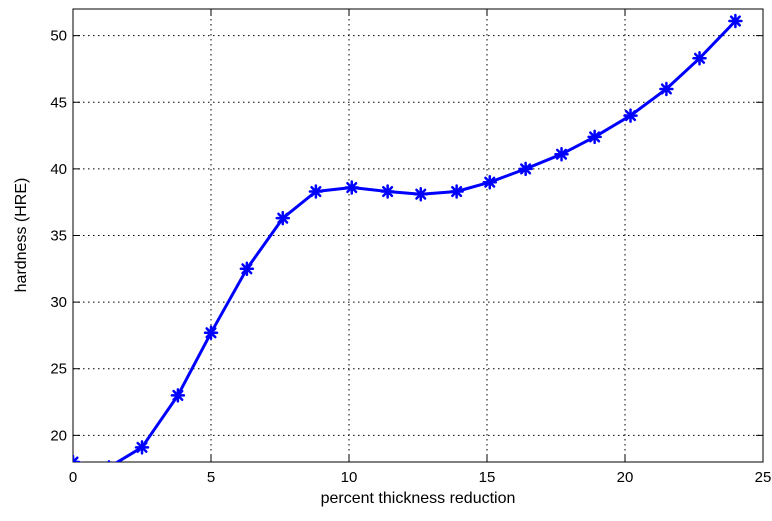  What do you see at coordinates (58, 435) in the screenshot?
I see `y-tick-label: 20` at bounding box center [58, 435].